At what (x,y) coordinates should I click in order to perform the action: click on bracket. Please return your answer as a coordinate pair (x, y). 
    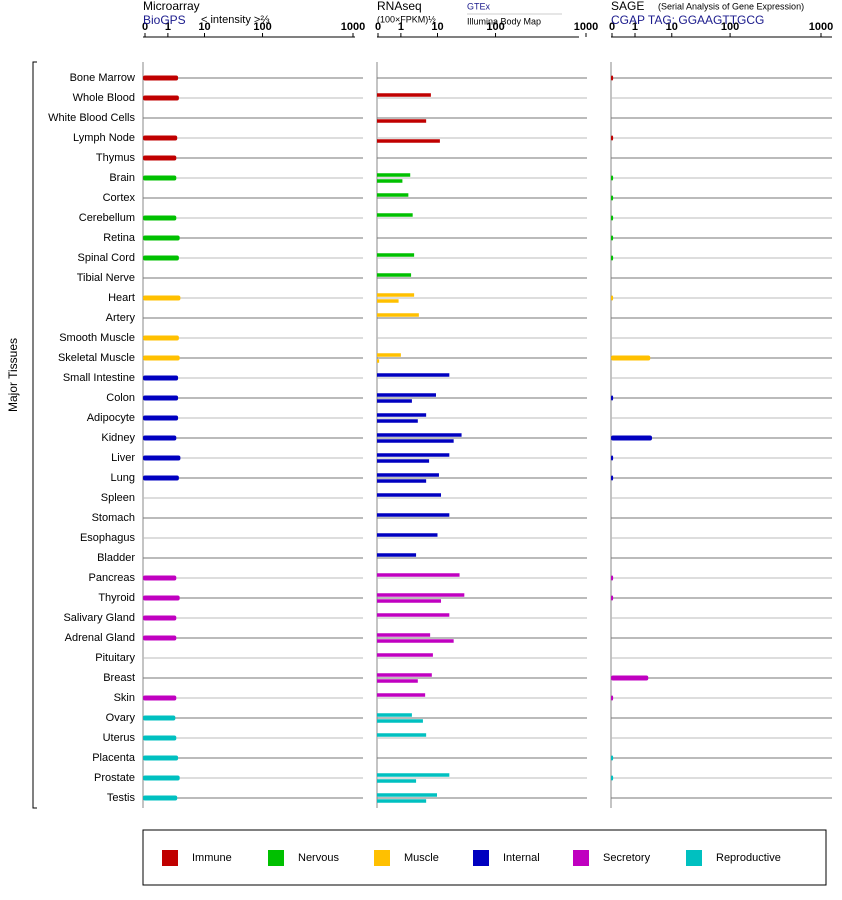
    Looking at the image, I should click on (34, 435).